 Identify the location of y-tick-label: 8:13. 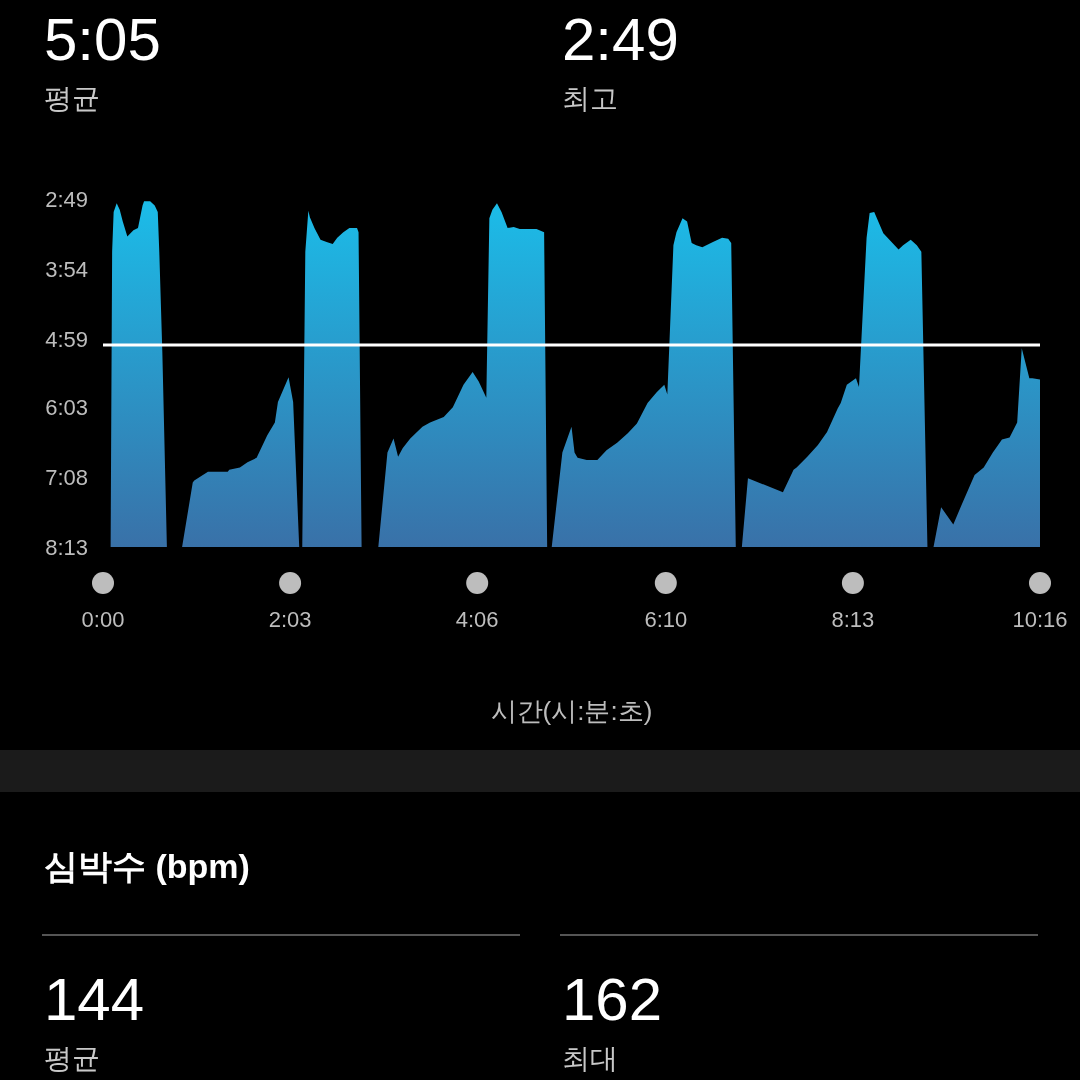
(66, 547).